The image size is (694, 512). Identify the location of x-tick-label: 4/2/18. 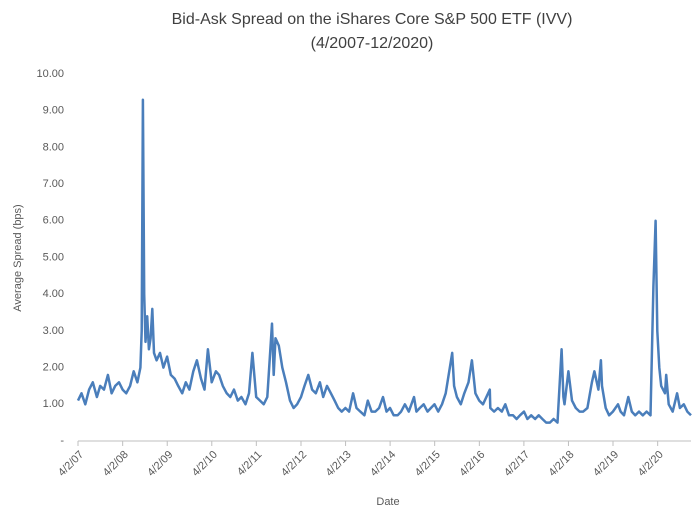
(562, 464).